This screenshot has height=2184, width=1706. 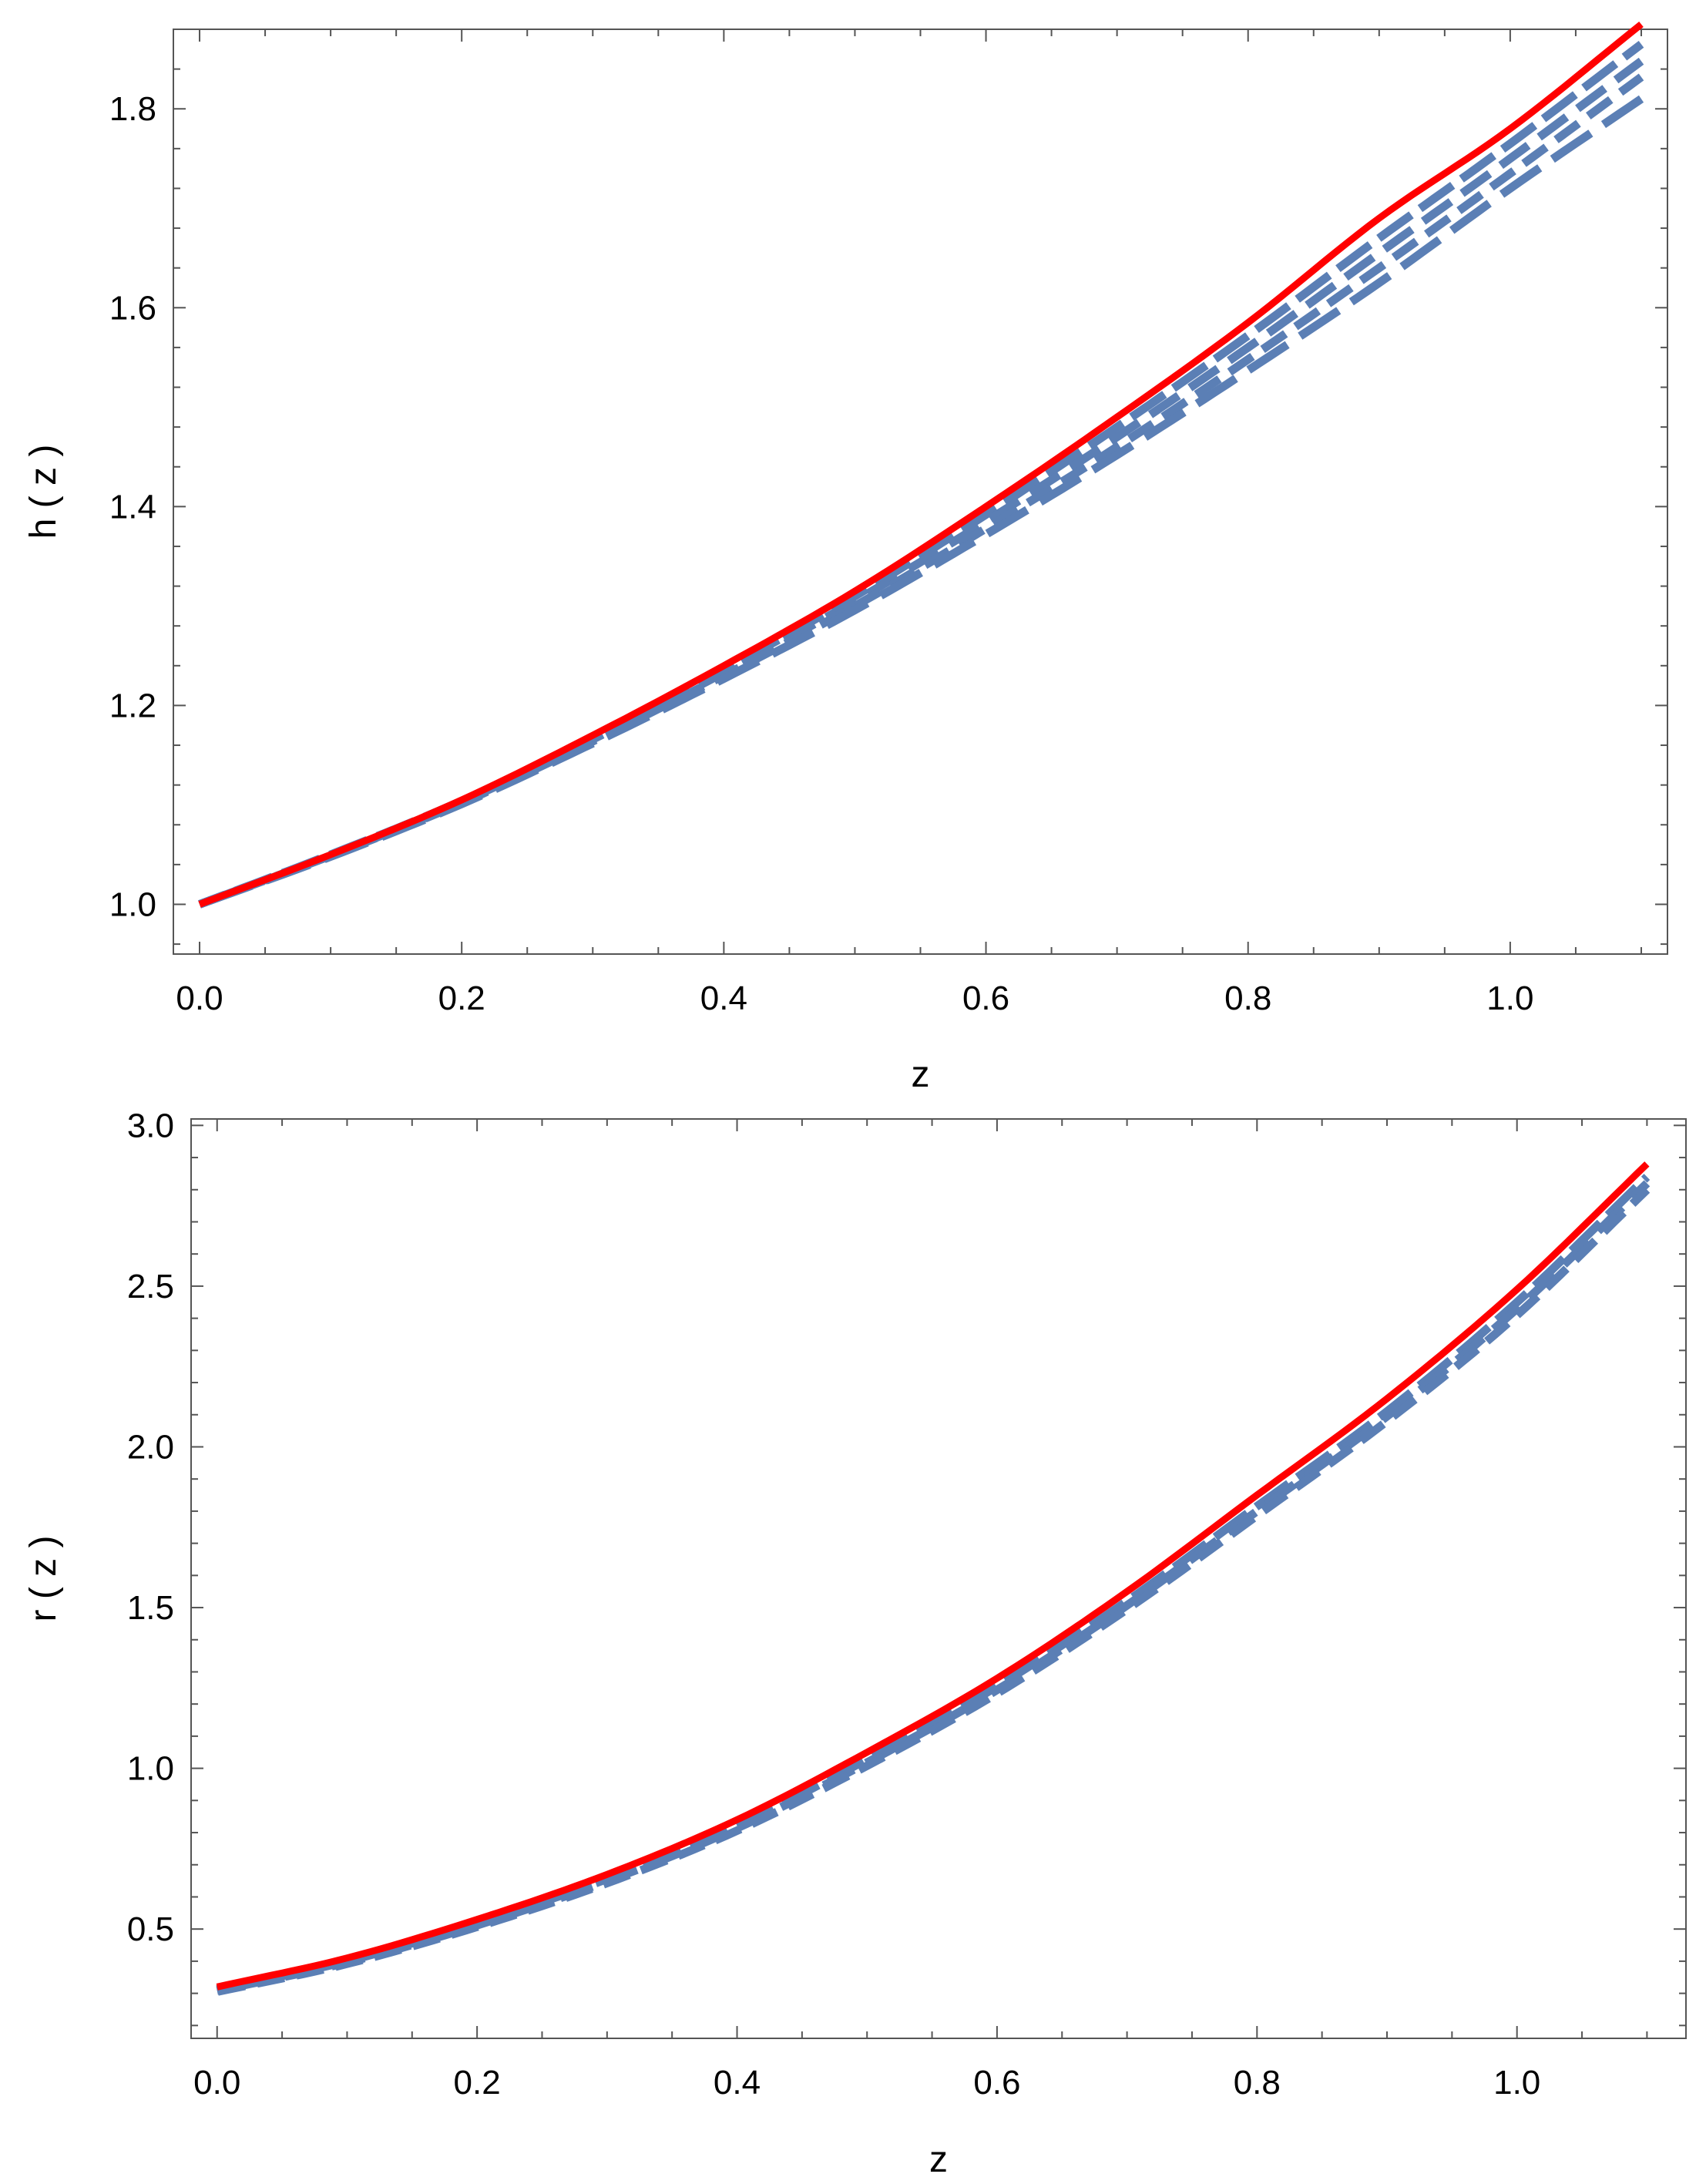 What do you see at coordinates (150, 1447) in the screenshot?
I see `bottom-y-tick-label: 2.0` at bounding box center [150, 1447].